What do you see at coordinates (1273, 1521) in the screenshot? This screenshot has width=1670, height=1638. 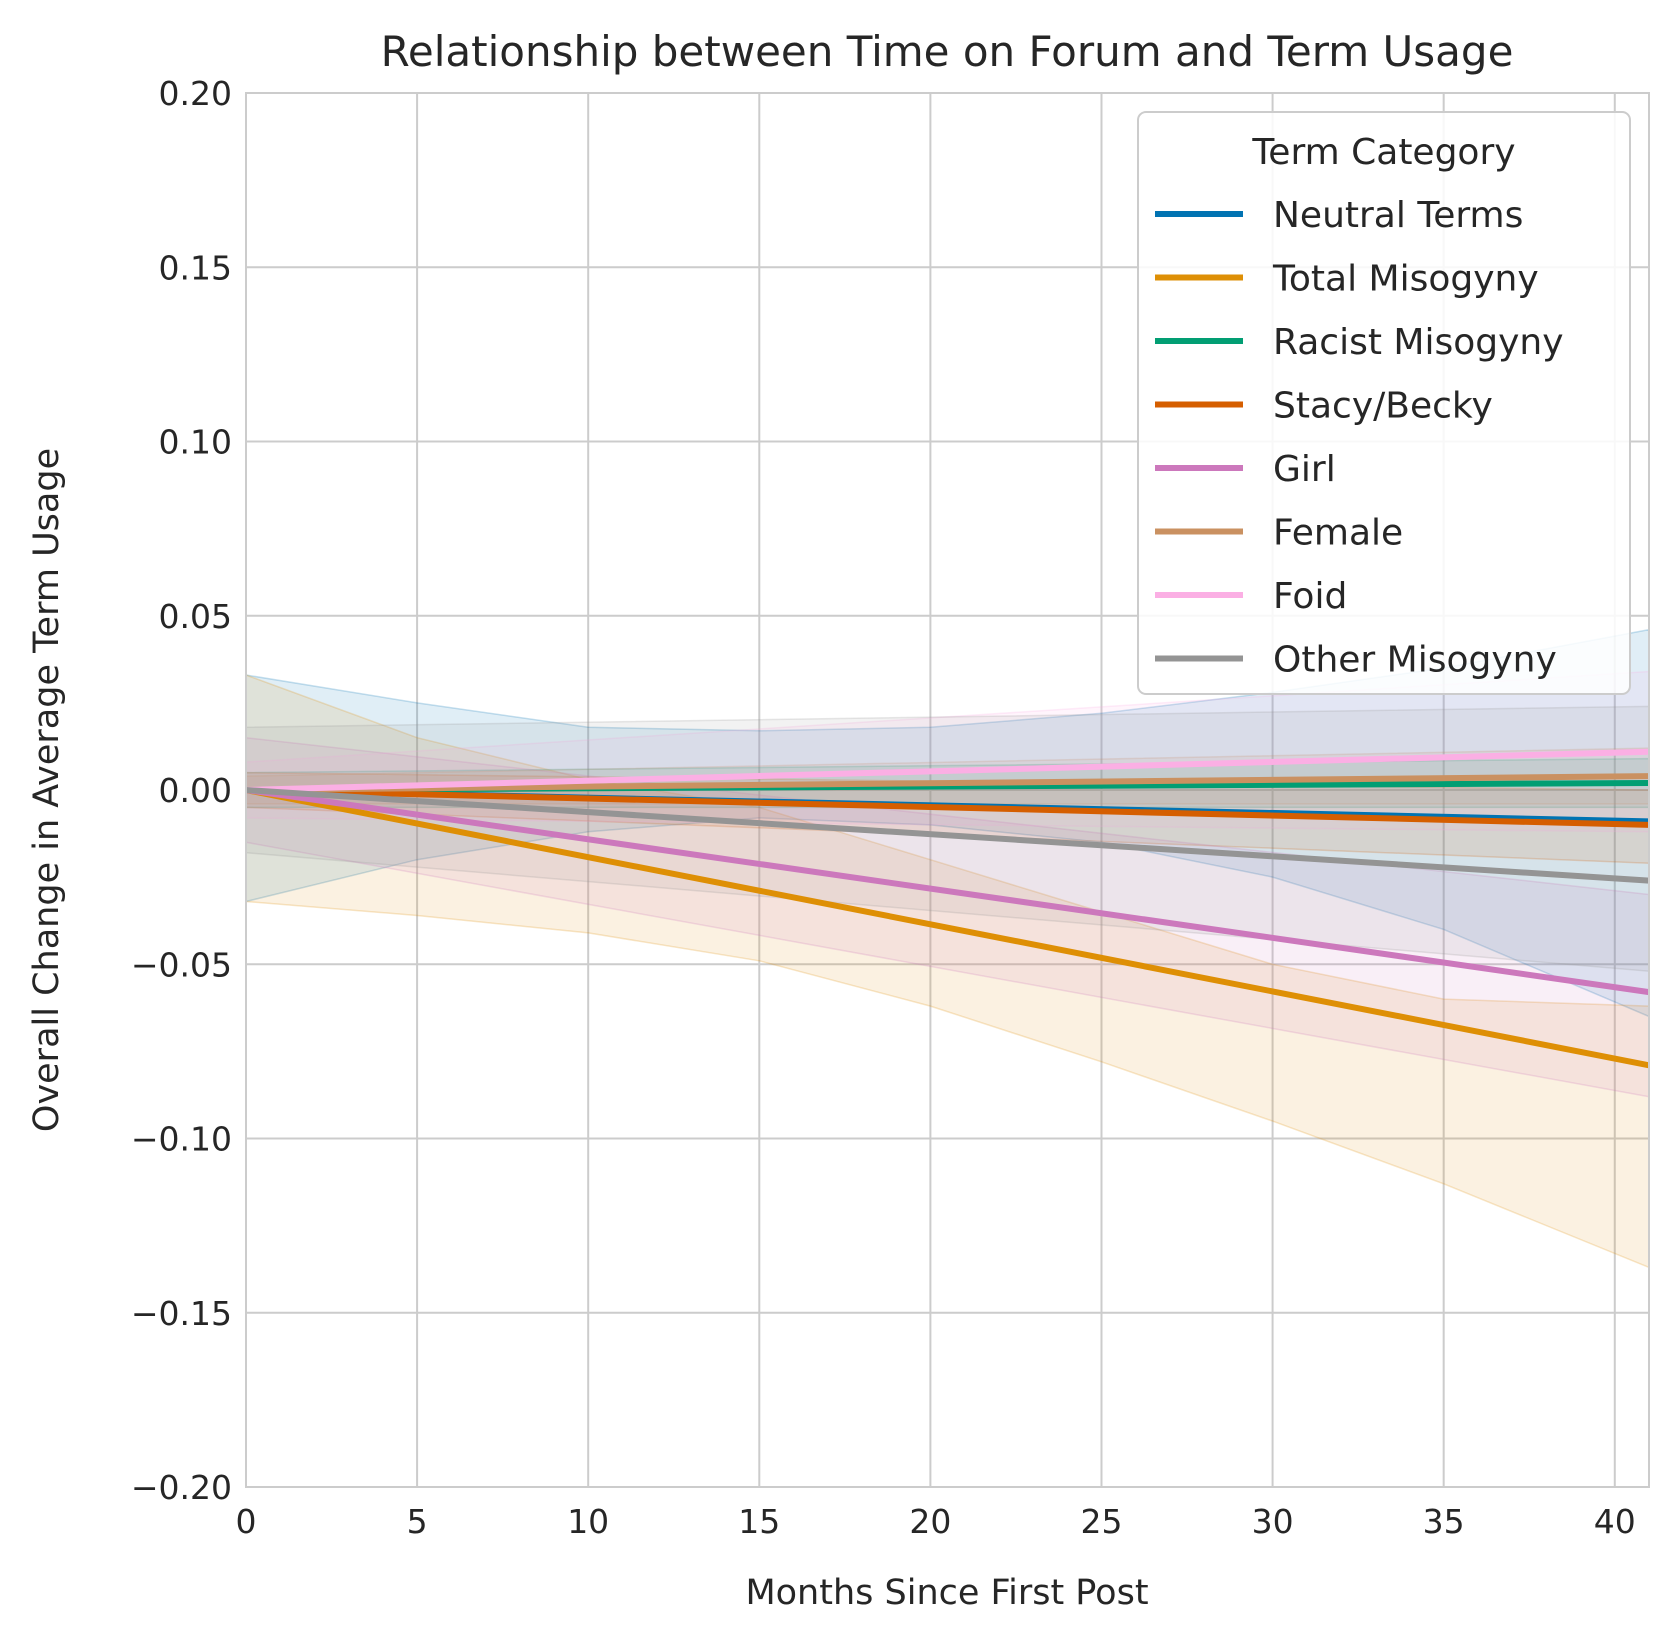 I see `x-tick-label: 30` at bounding box center [1273, 1521].